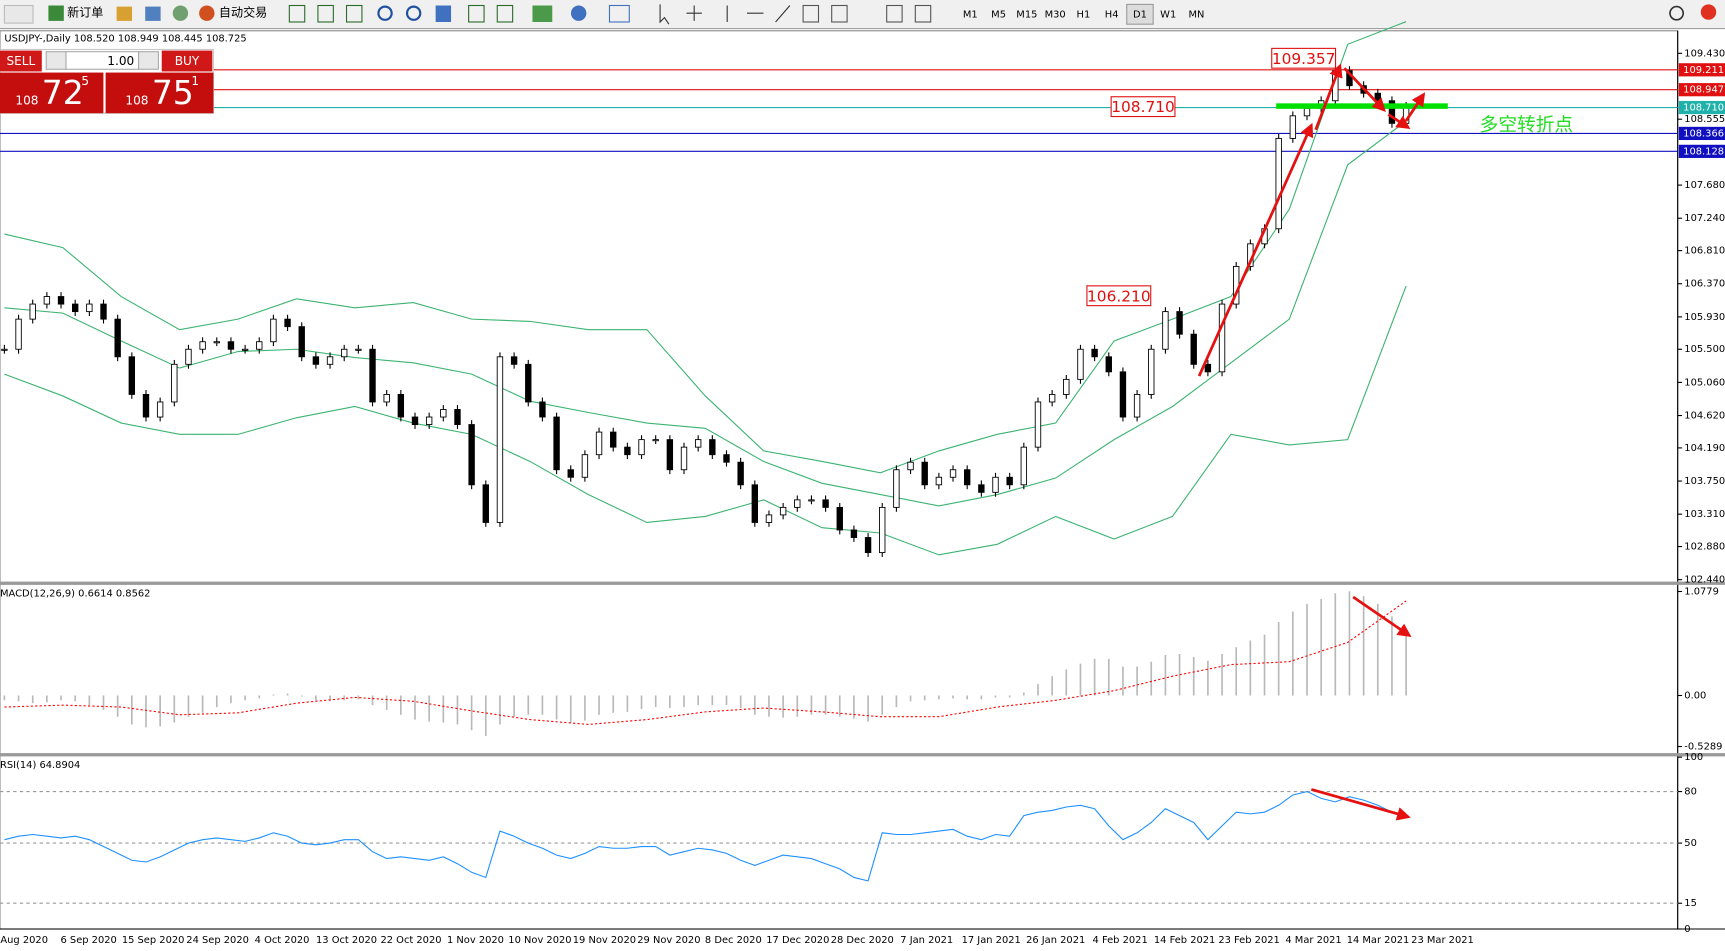  I want to click on y-tick-label: 80, so click(1690, 792).